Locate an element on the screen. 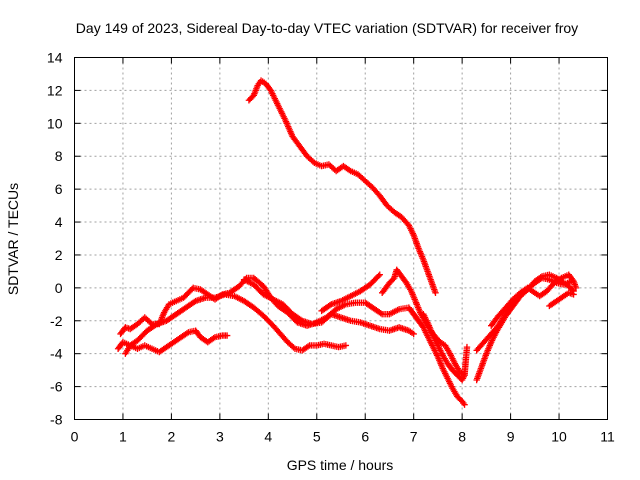 The width and height of the screenshot is (640, 480). x-tick-label: 10 is located at coordinates (559, 437).